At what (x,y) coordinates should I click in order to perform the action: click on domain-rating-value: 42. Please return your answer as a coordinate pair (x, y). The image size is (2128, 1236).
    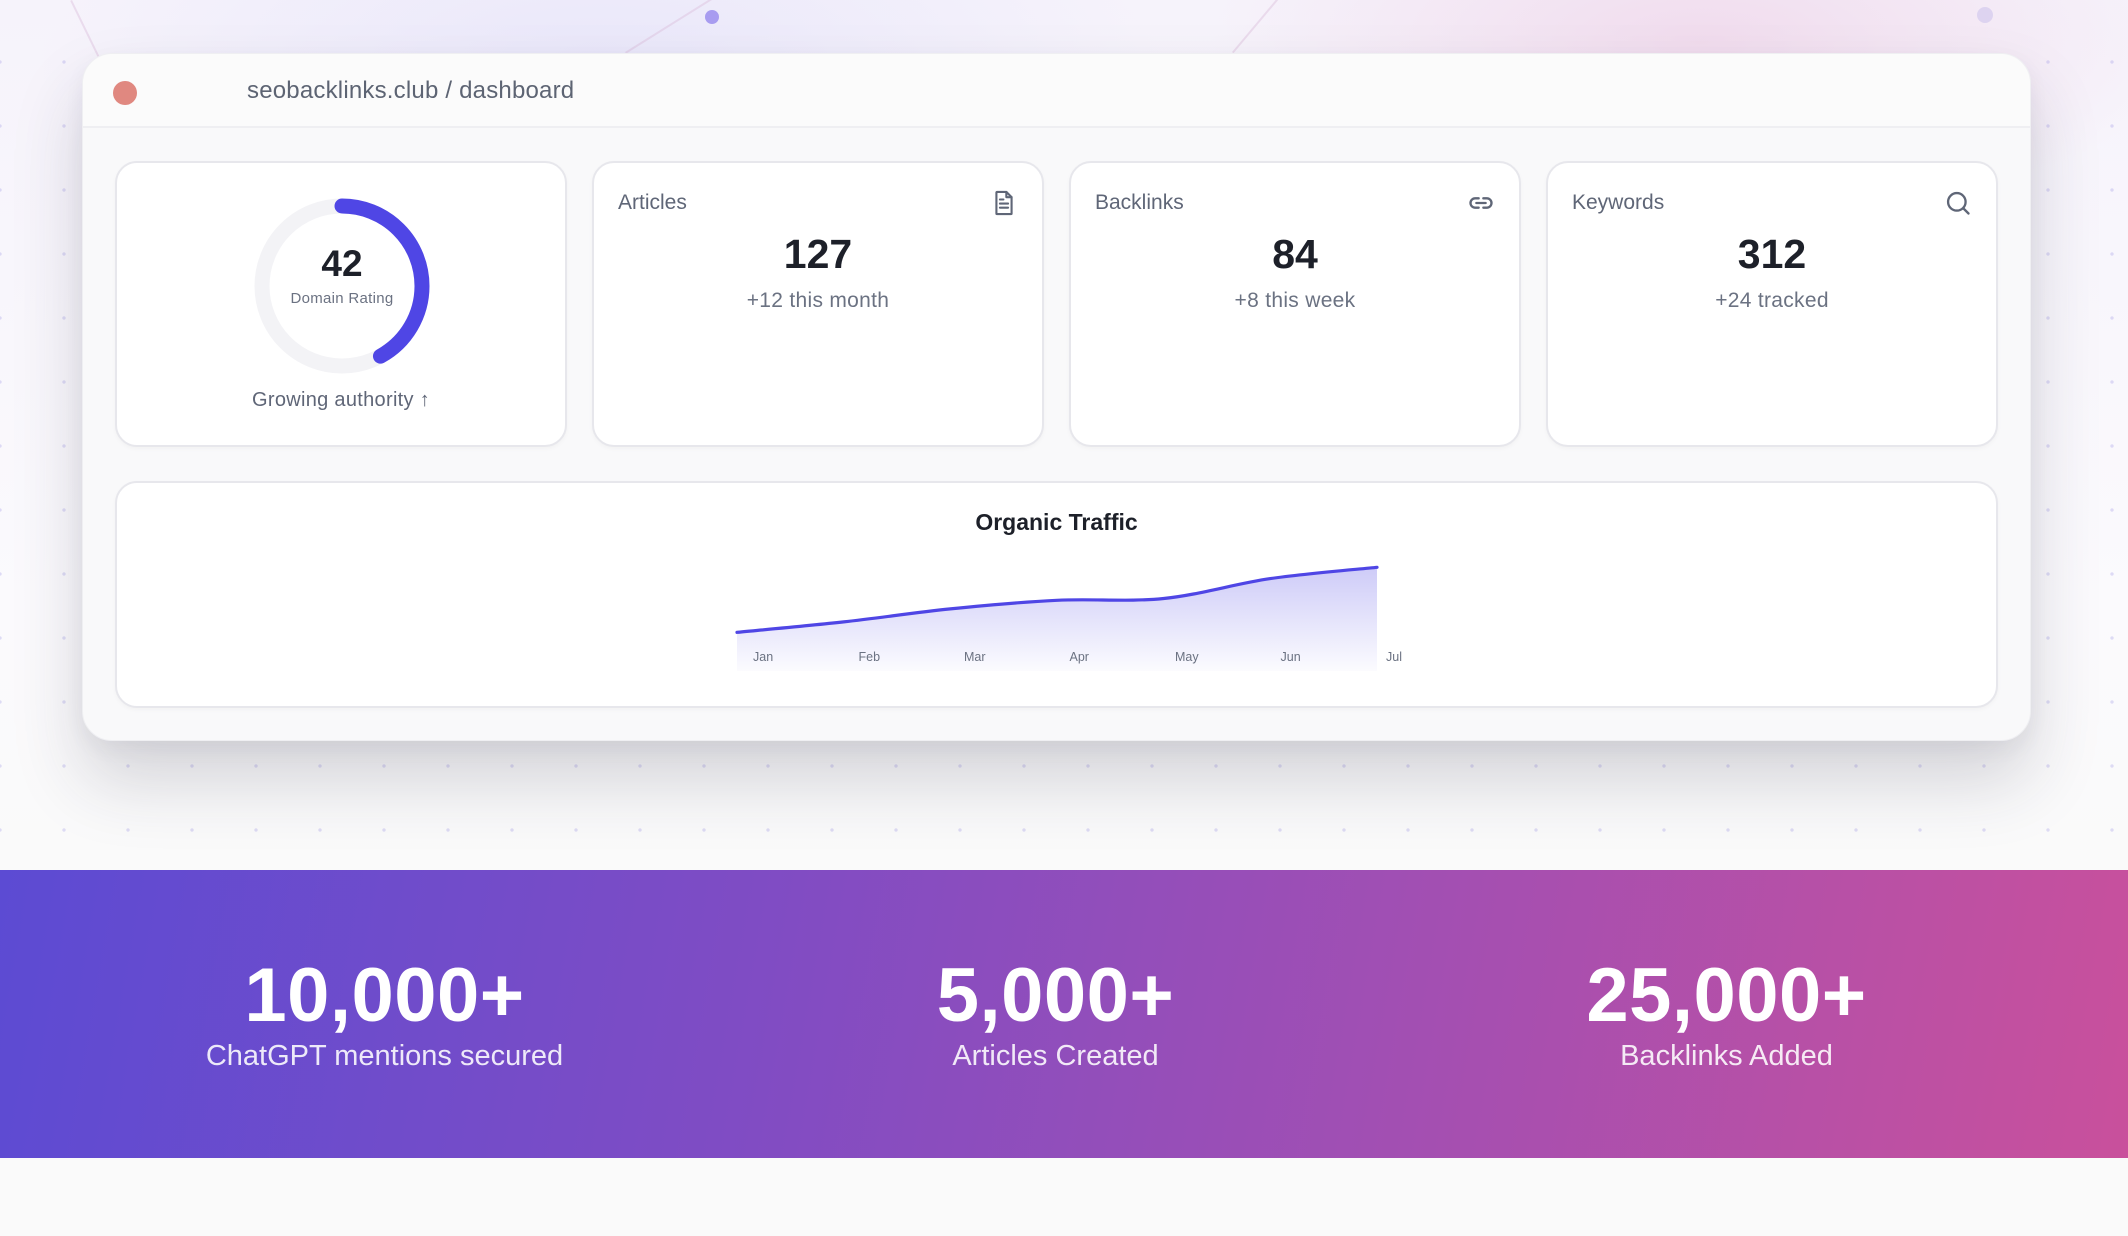
    Looking at the image, I should click on (342, 263).